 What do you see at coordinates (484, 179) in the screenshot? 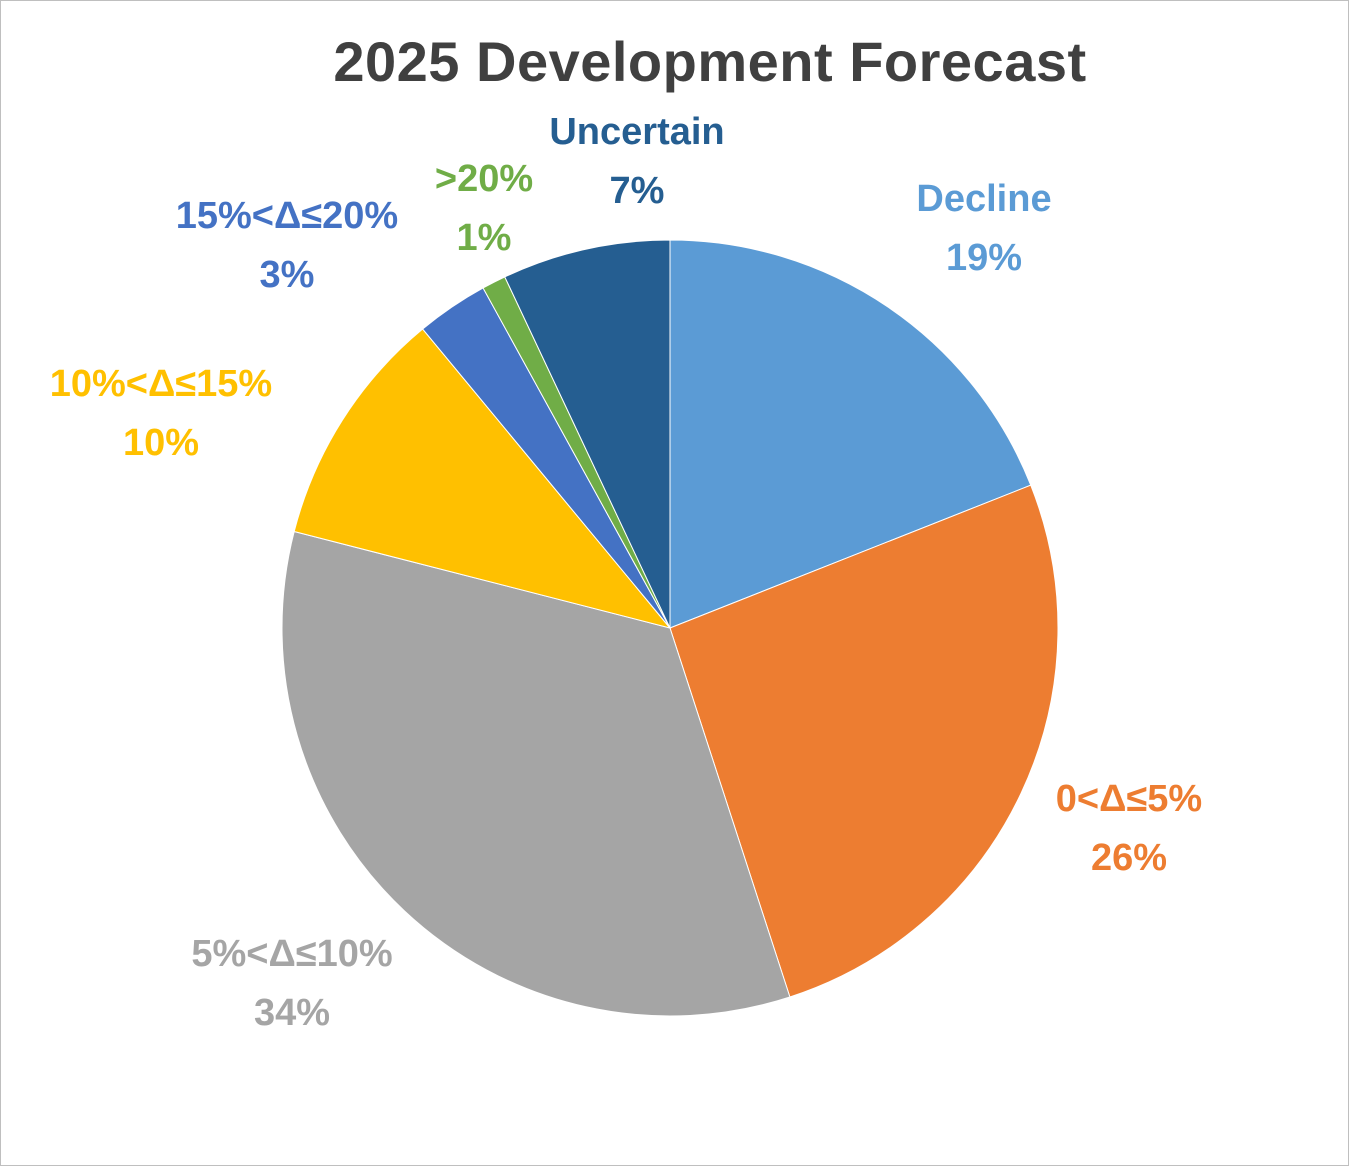
I see `slice-label-6: >20%` at bounding box center [484, 179].